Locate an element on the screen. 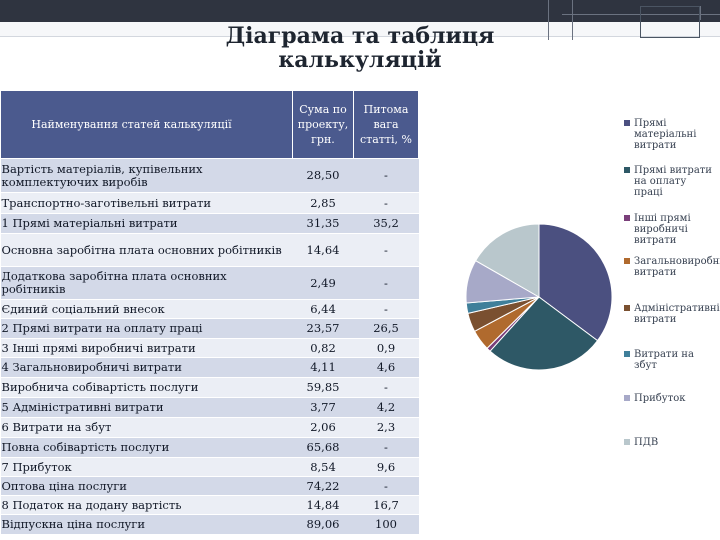 This screenshot has width=720, height=540. table-row: 5 Адміністративні витрати 3,77 4,2 is located at coordinates (209, 407).